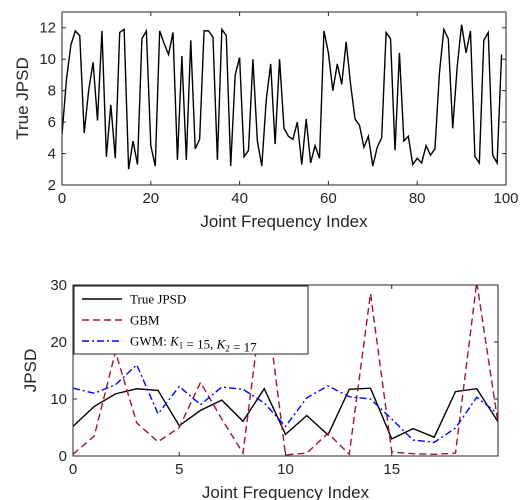  Describe the element at coordinates (52, 185) in the screenshot. I see `y-tick-label: 2` at that location.